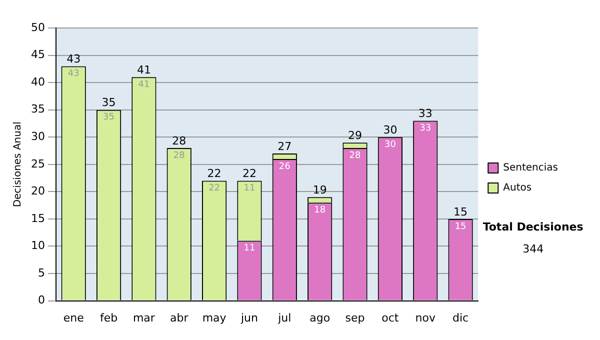 The width and height of the screenshot is (600, 340). What do you see at coordinates (37, 218) in the screenshot?
I see `y-tick-label: 15` at bounding box center [37, 218].